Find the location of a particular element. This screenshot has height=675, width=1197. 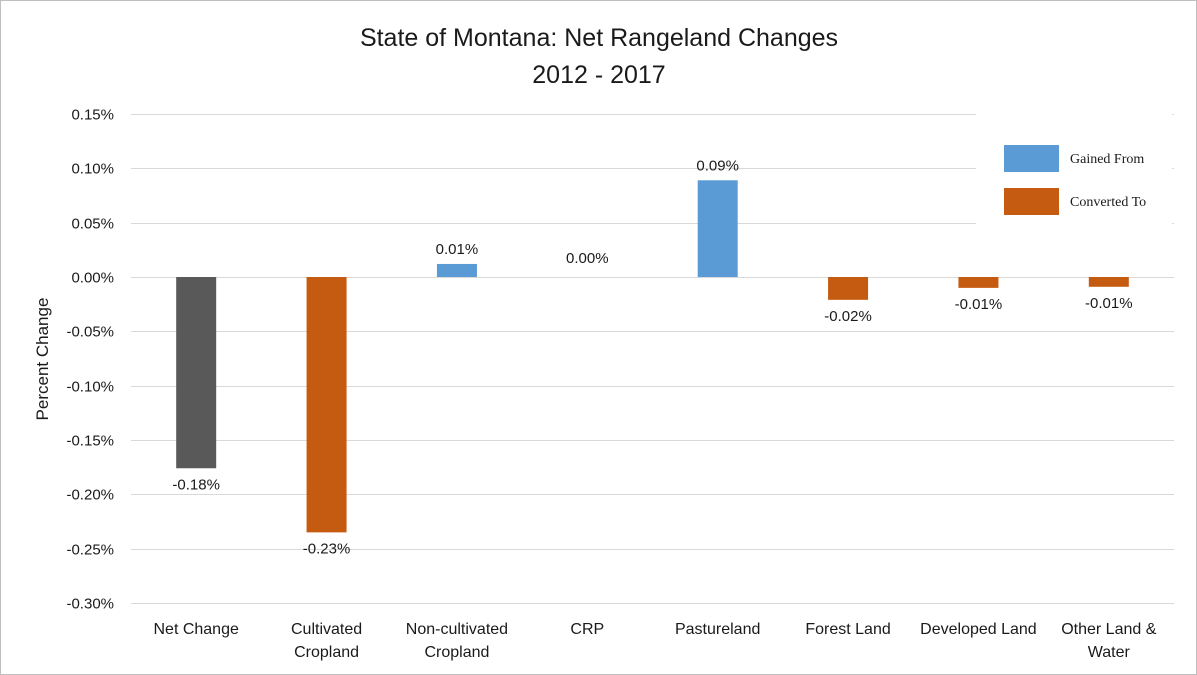

x-category-label: Developed Land is located at coordinates (978, 629).